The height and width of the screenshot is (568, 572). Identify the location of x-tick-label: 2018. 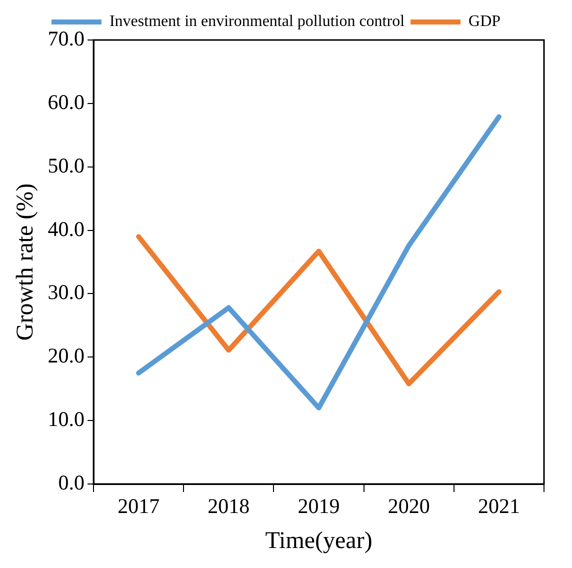
(229, 506).